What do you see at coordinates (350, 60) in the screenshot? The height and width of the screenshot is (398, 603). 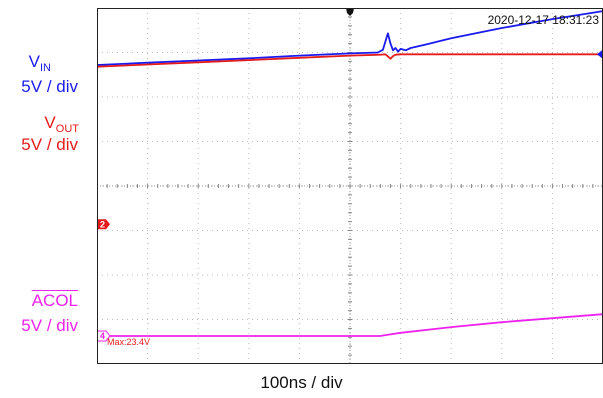 I see `series-vout-trace` at bounding box center [350, 60].